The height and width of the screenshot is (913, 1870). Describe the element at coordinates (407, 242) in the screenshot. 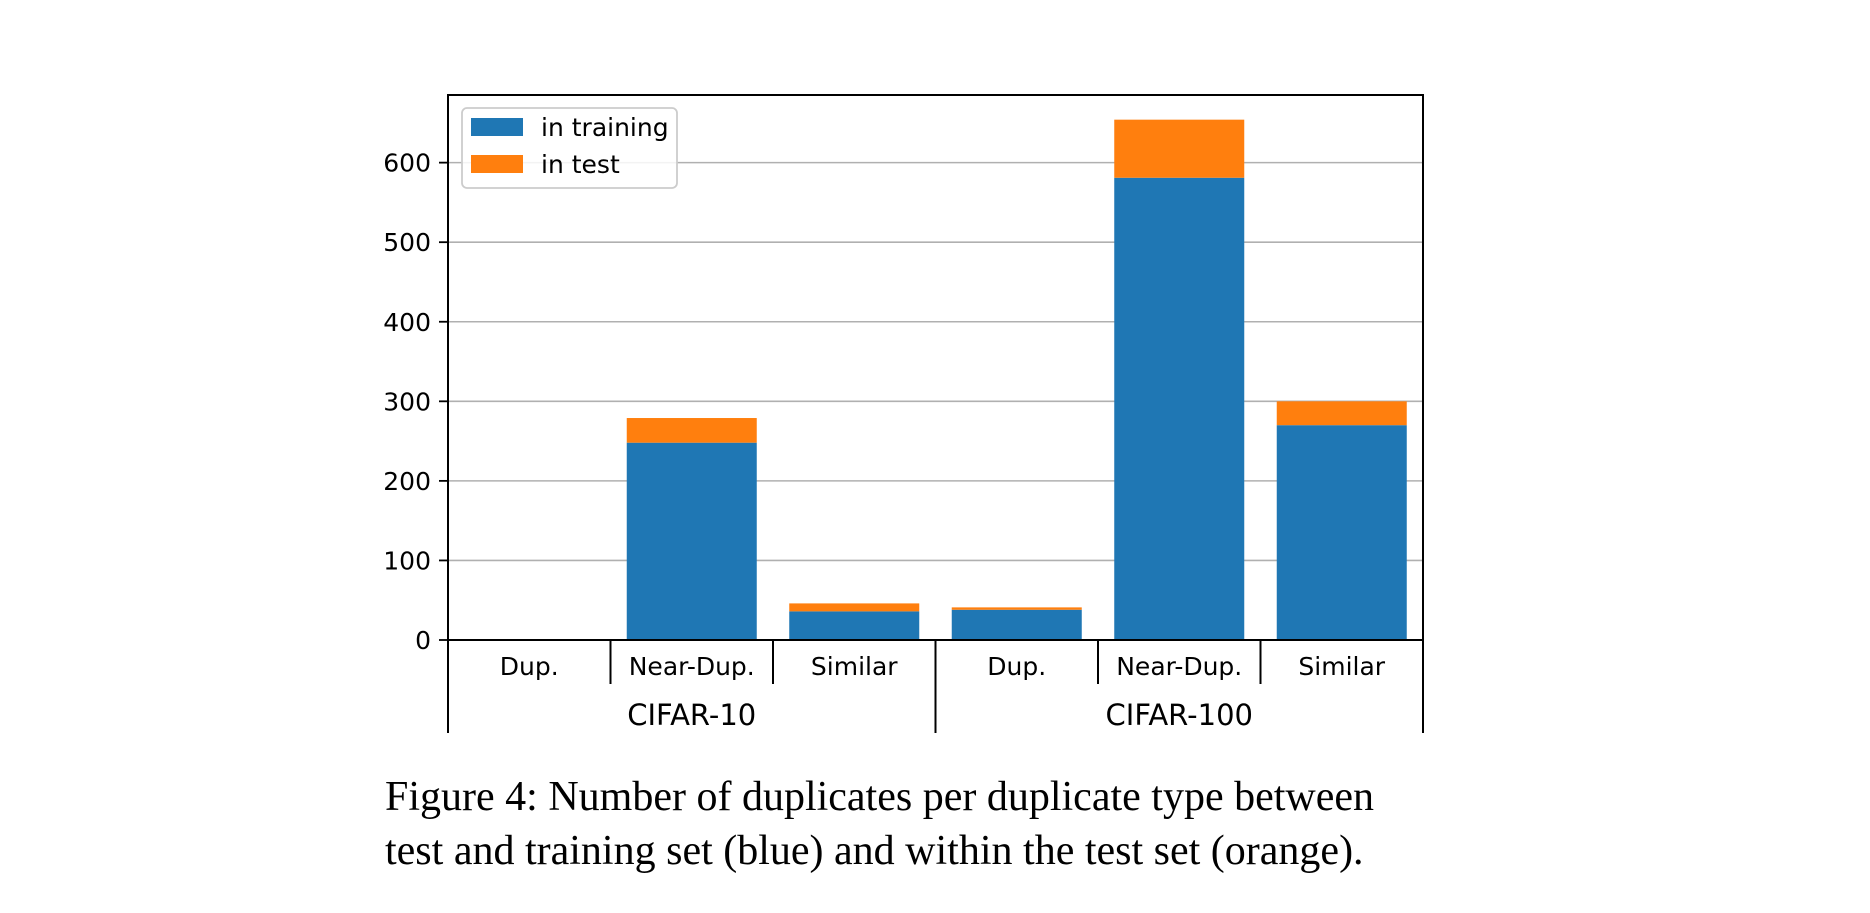

I see `y-tick-label: 500` at that location.